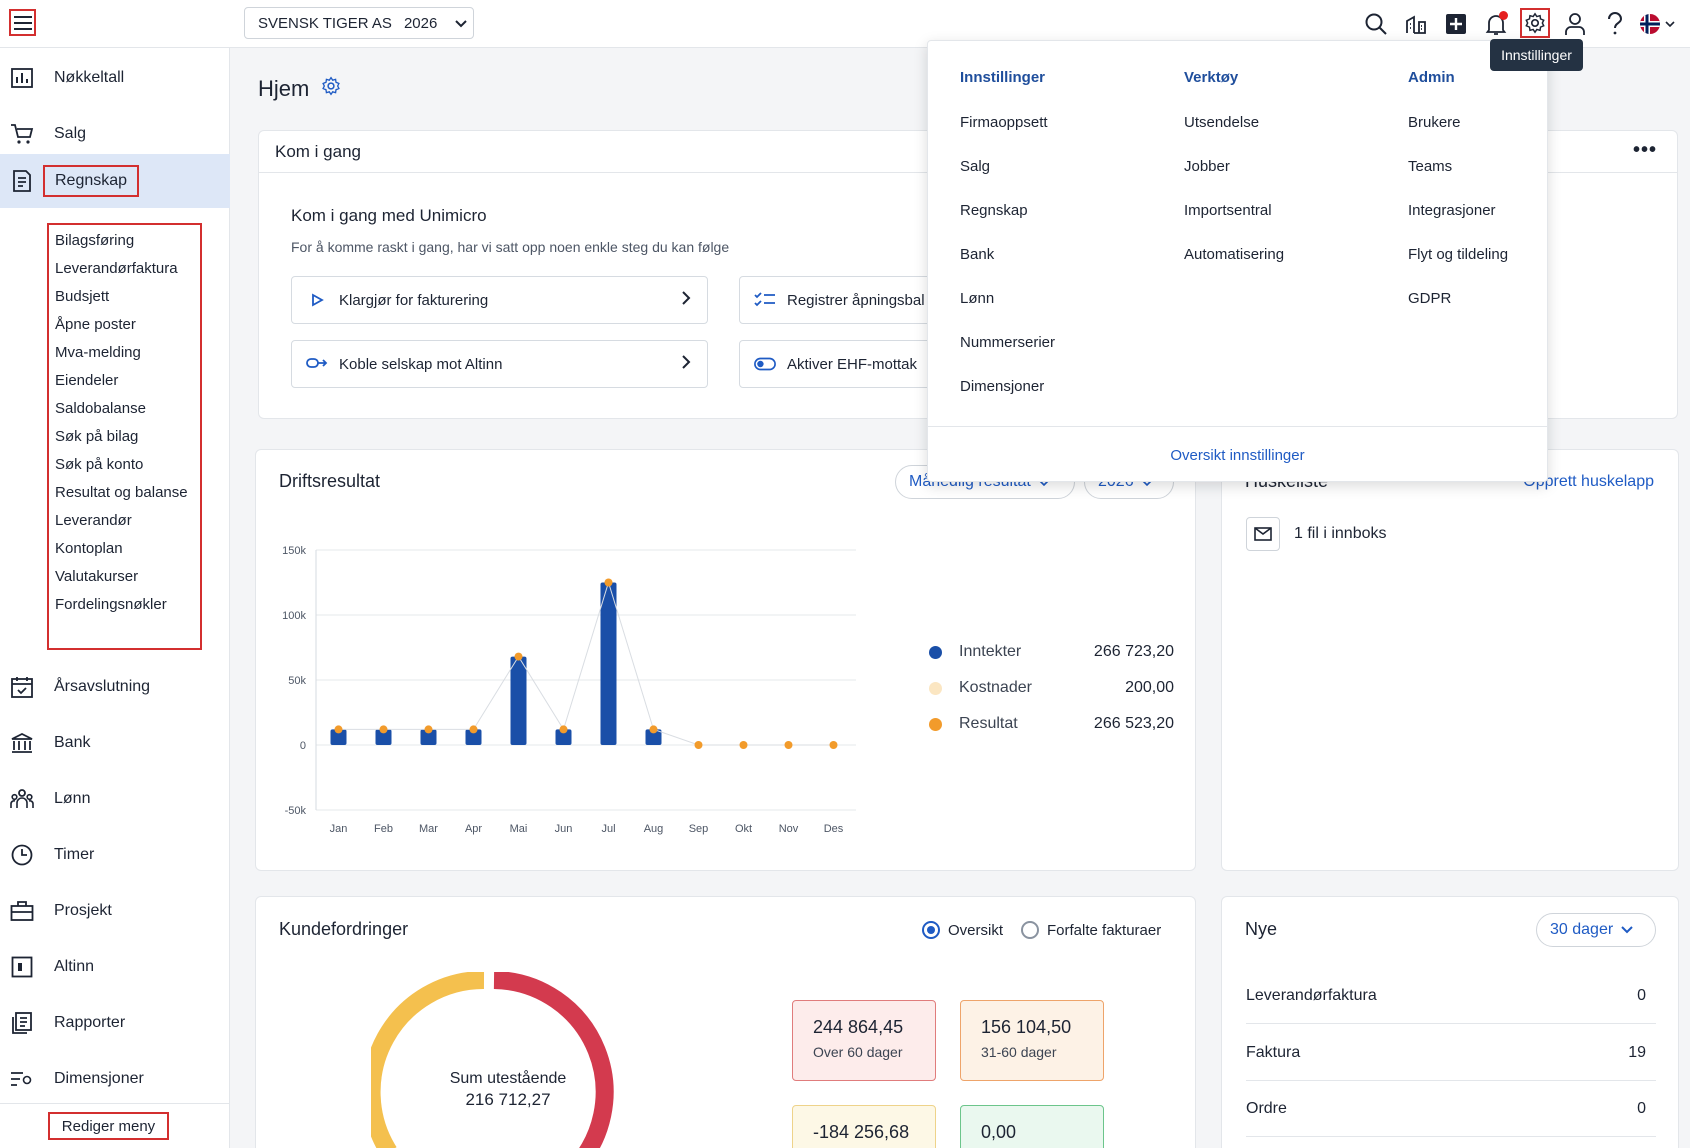 The height and width of the screenshot is (1148, 1690). Describe the element at coordinates (1222, 122) in the screenshot. I see `menu-item: Utsendelse` at that location.